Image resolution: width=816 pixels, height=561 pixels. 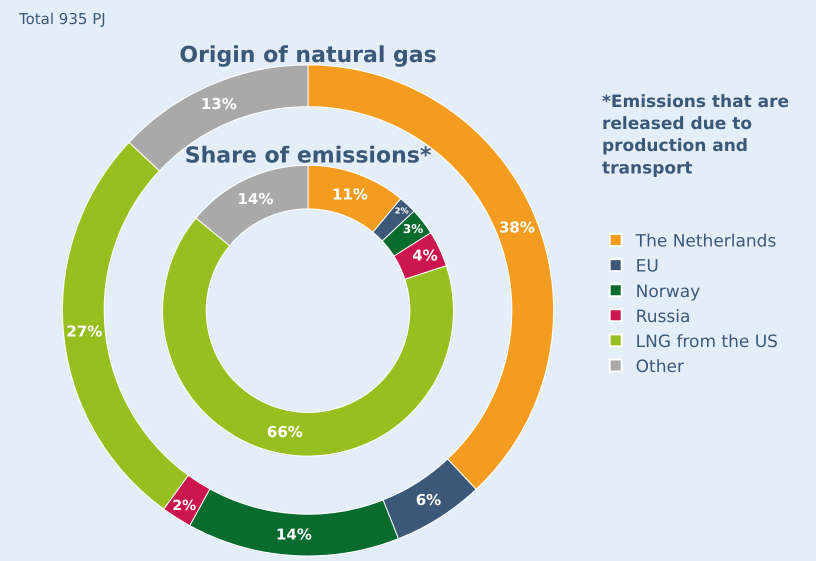 I want to click on legend-label: Norway, so click(x=668, y=292).